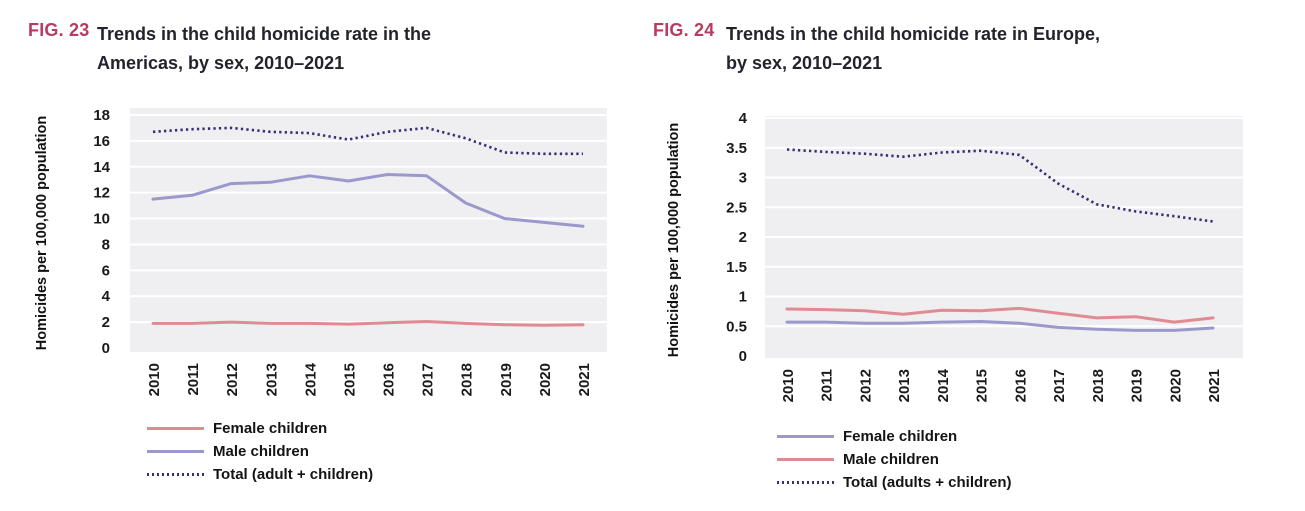  I want to click on y-tick-label: 8, so click(106, 244).